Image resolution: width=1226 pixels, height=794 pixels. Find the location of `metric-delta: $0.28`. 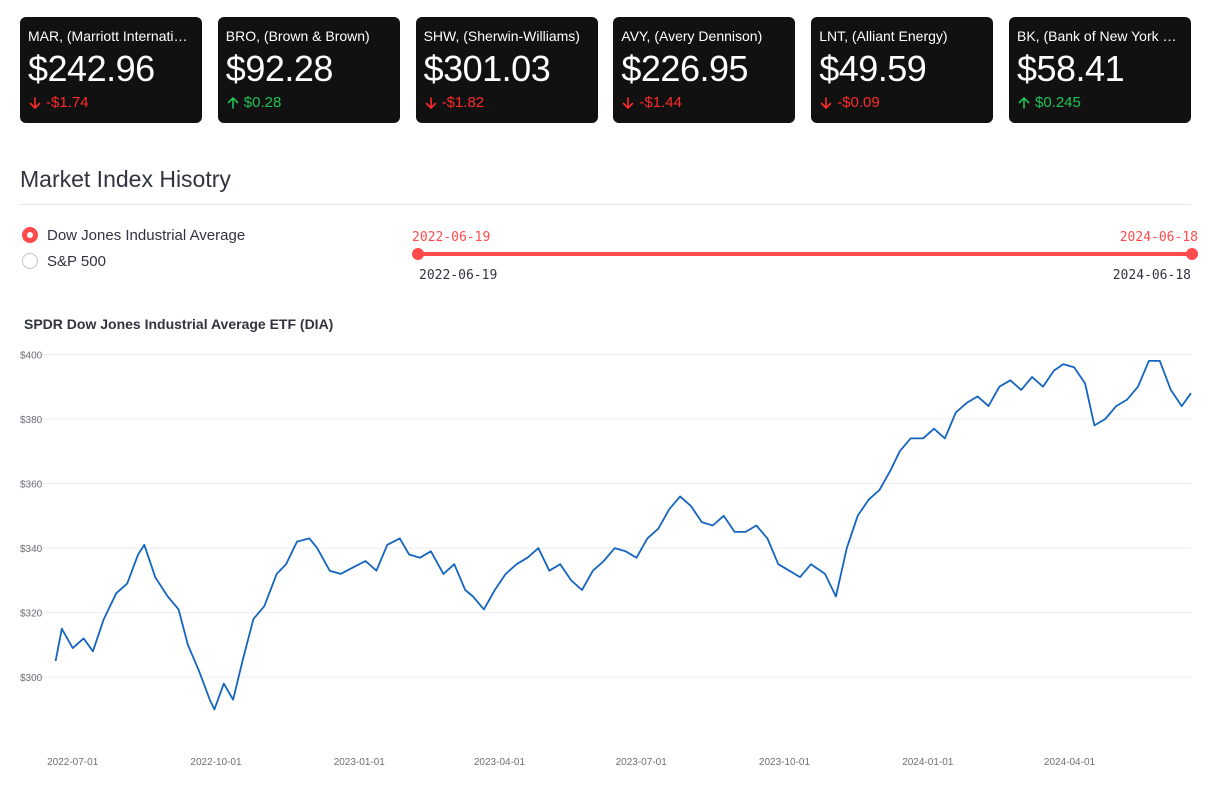

metric-delta: $0.28 is located at coordinates (309, 103).